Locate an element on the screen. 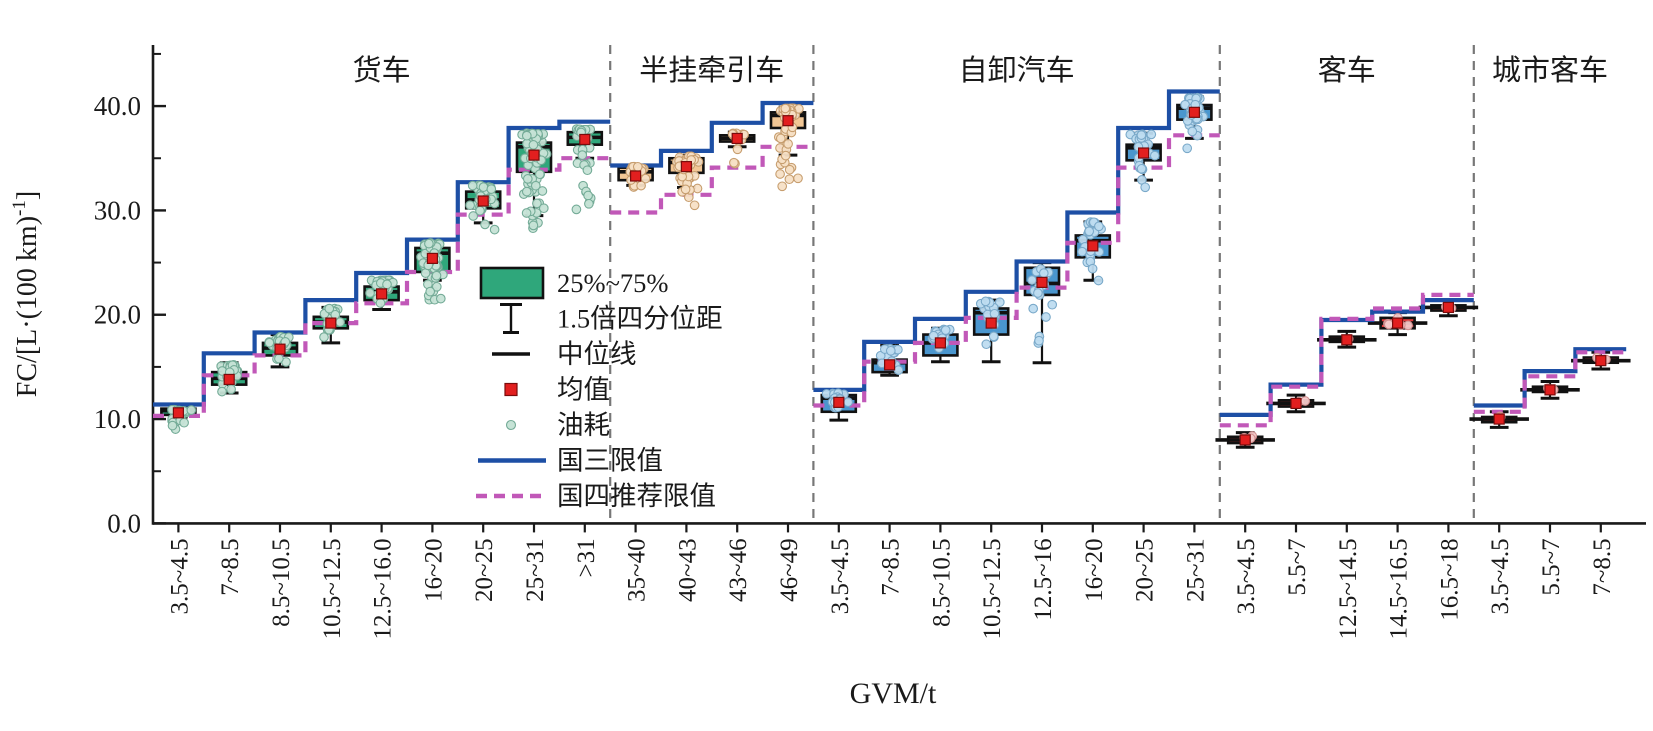 The image size is (1653, 731). legend-item-gb3-limit: 国三限值 is located at coordinates (570, 461).